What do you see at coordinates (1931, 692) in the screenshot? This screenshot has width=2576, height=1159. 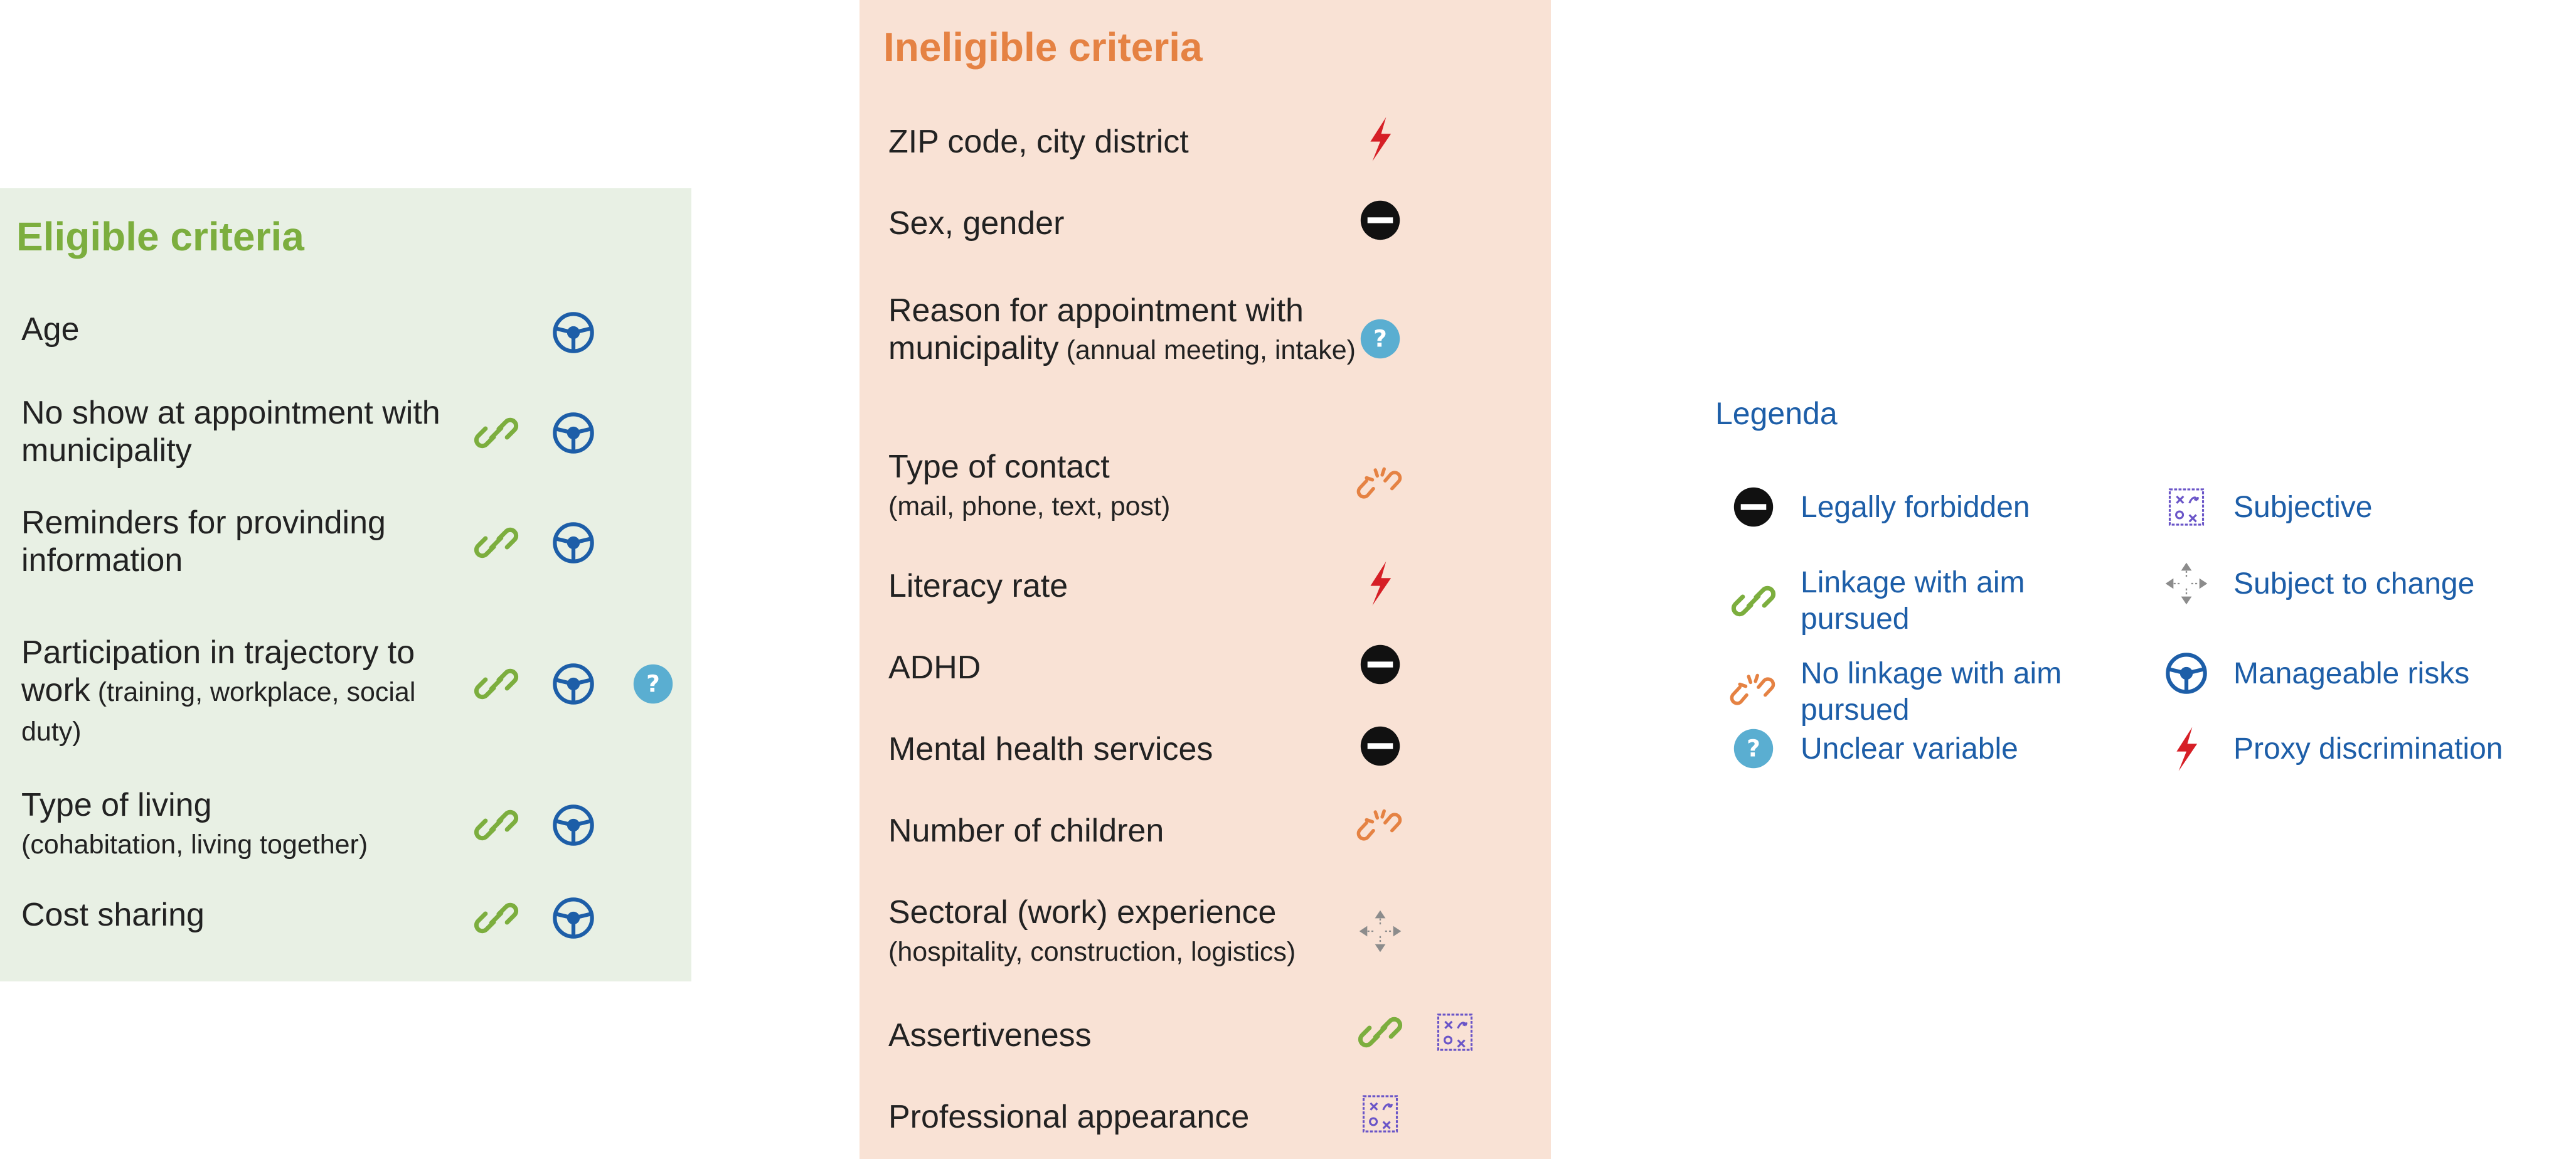 I see `legend-label: No linkage with aim pursued` at bounding box center [1931, 692].